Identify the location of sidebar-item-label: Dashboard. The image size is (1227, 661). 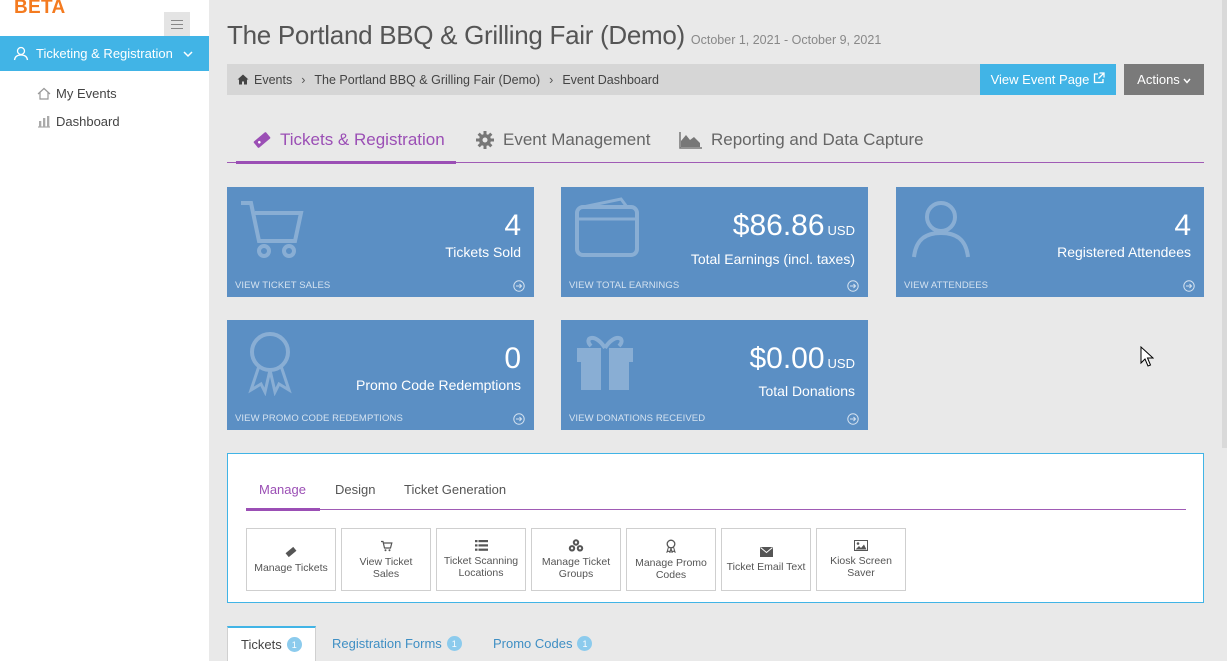
(88, 121).